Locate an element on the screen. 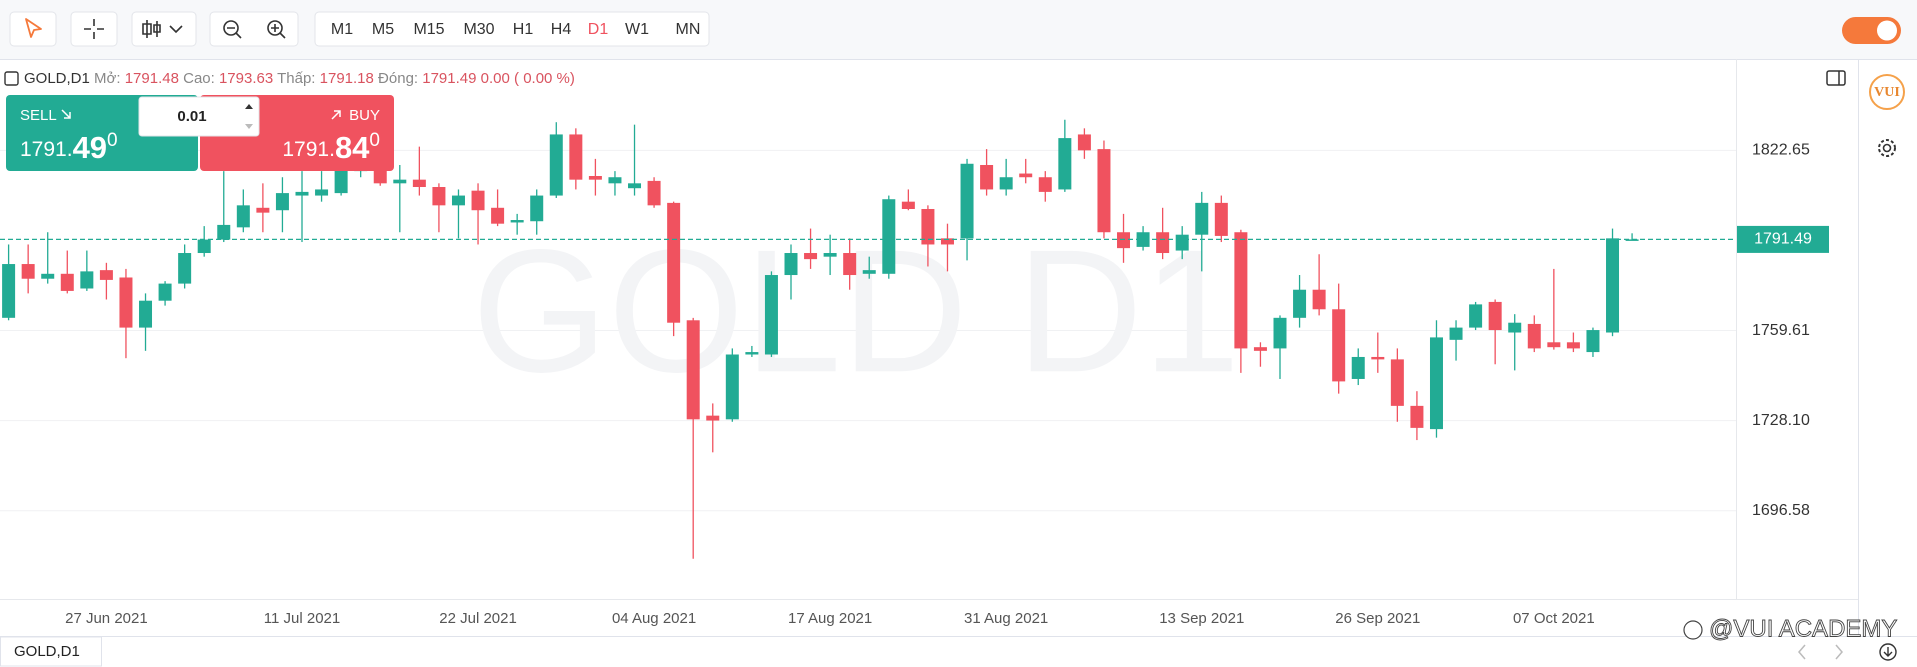  credit: @VUI ACADEMY is located at coordinates (1790, 629).